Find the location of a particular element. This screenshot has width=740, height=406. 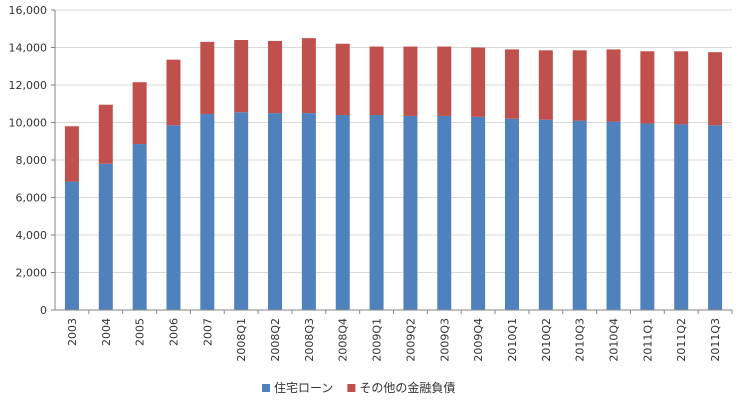

y-tick-label: 4,000 is located at coordinates (32, 235).